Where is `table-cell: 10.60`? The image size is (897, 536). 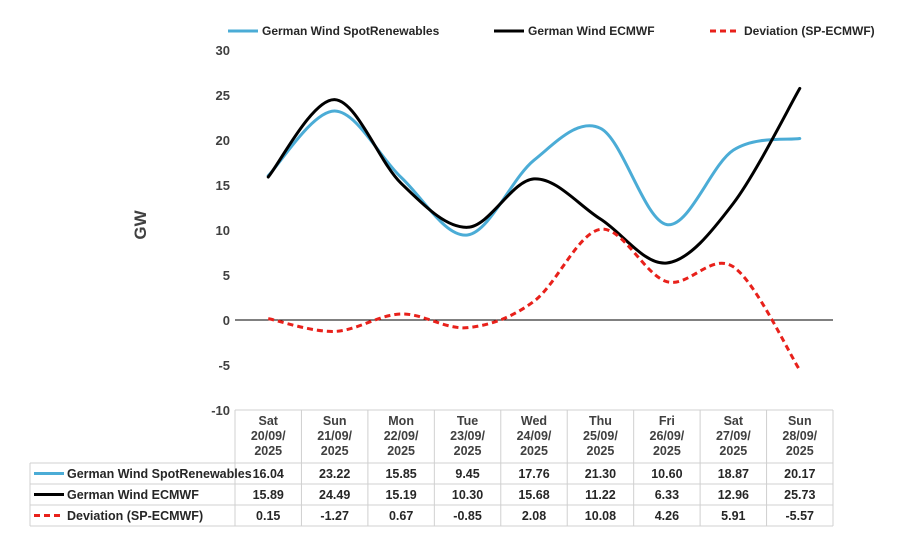 table-cell: 10.60 is located at coordinates (666, 474).